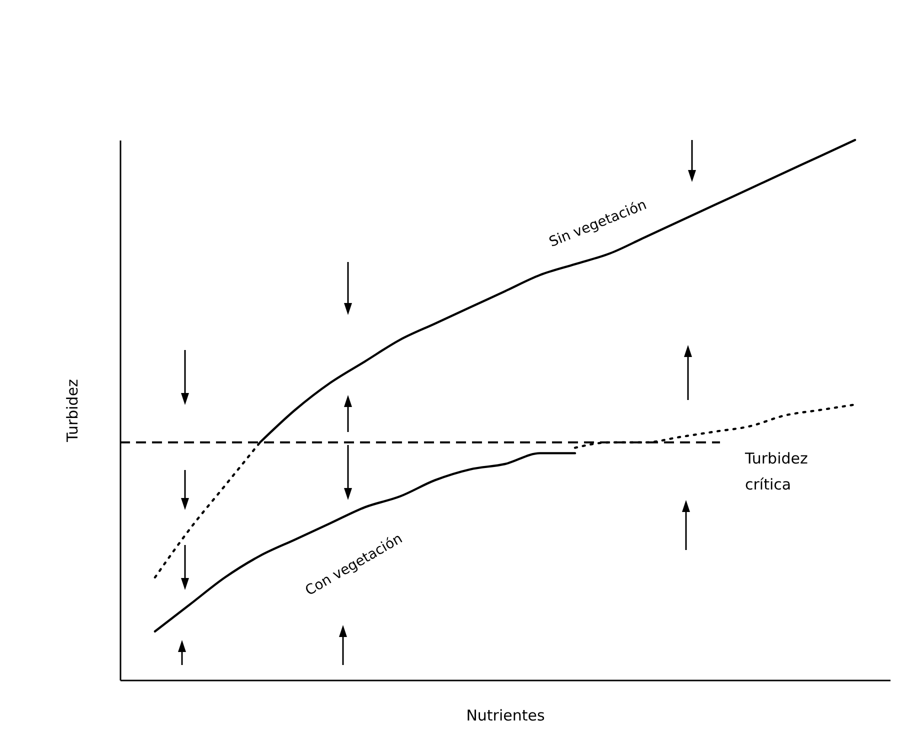 Image resolution: width=900 pixels, height=742 pixels. Describe the element at coordinates (505, 715) in the screenshot. I see `x-axis-title: Nutrientes` at that location.